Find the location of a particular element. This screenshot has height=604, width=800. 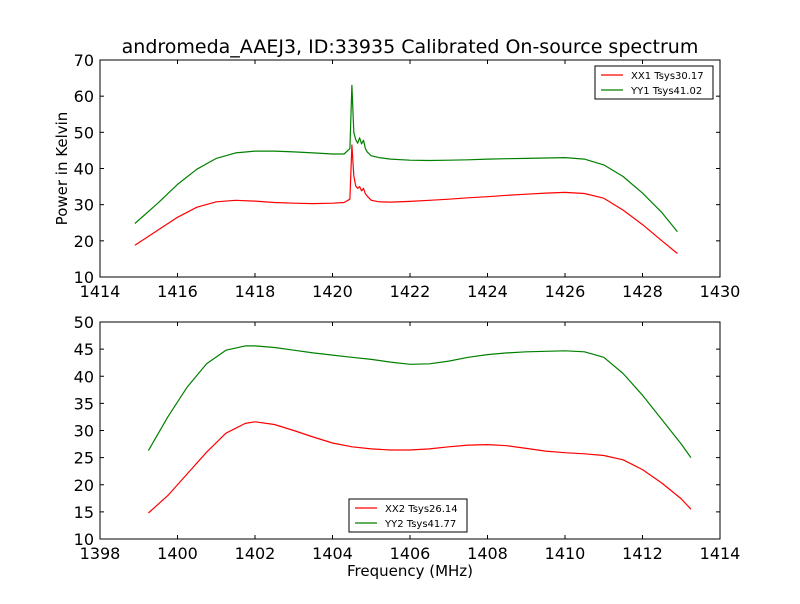

legend: XX1 Tsys30.17 YY1 Tsys41.02 is located at coordinates (654, 82).